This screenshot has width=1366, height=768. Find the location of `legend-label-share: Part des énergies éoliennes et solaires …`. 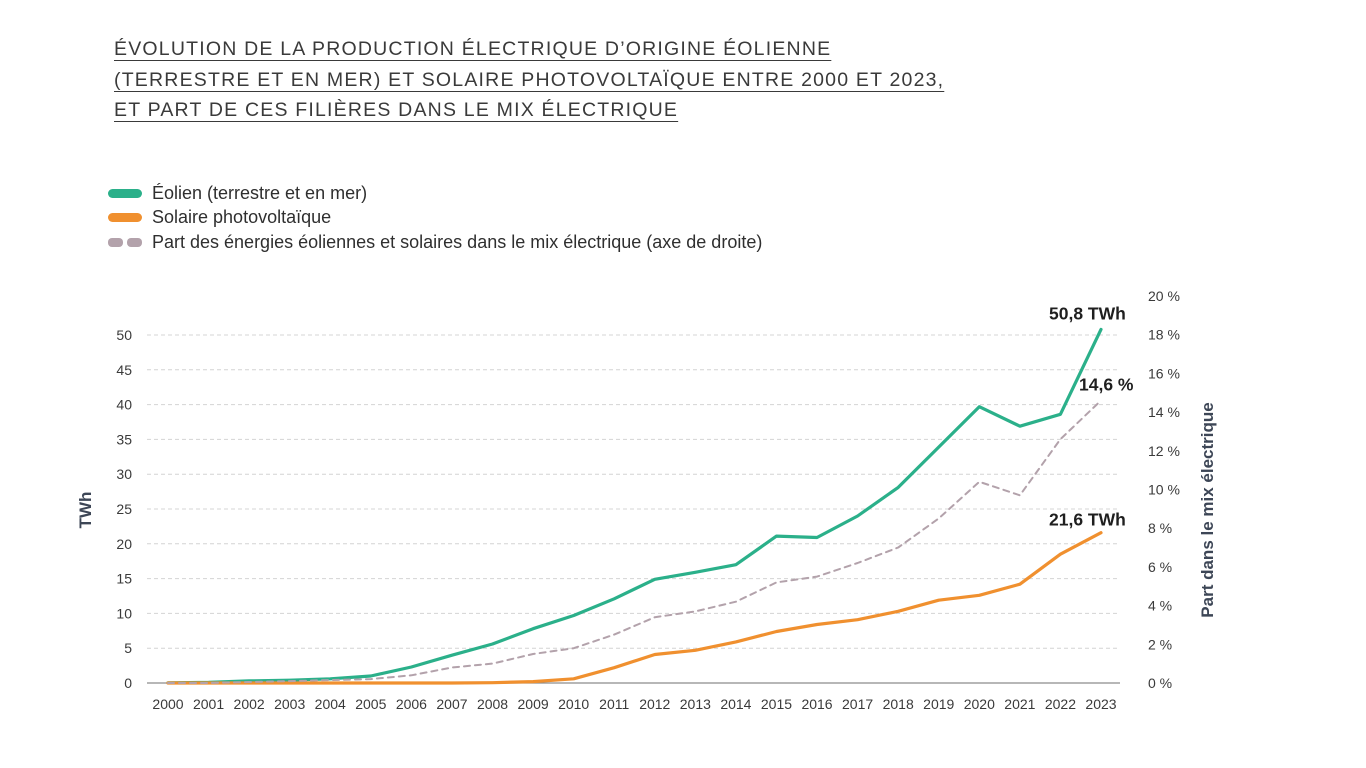

legend-label-share: Part des énergies éoliennes et solaires … is located at coordinates (457, 241).